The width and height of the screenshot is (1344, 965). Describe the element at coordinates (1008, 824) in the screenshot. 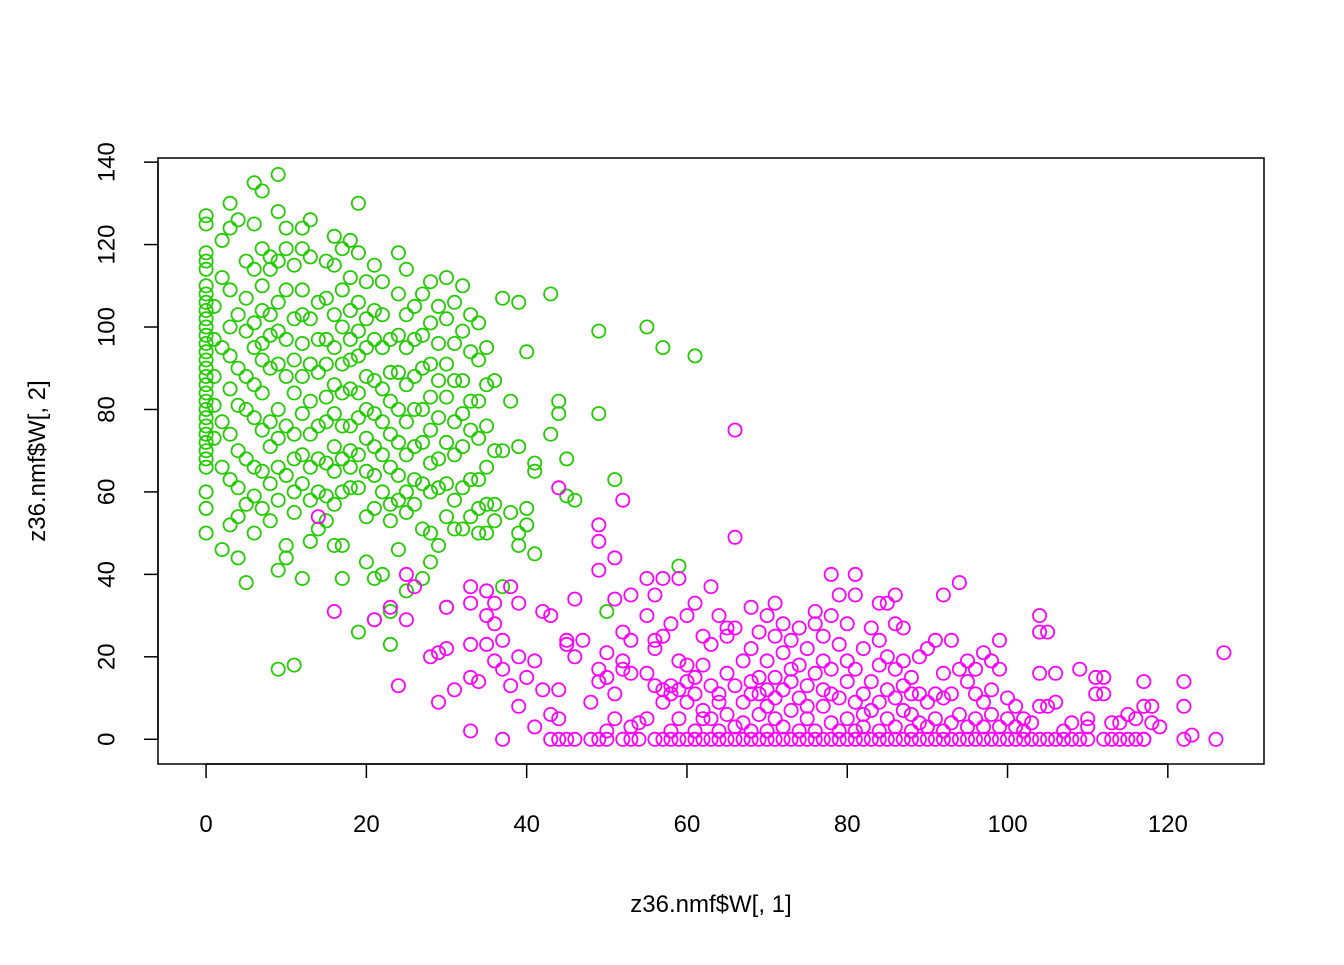

I see `x-tick-label: 100` at that location.